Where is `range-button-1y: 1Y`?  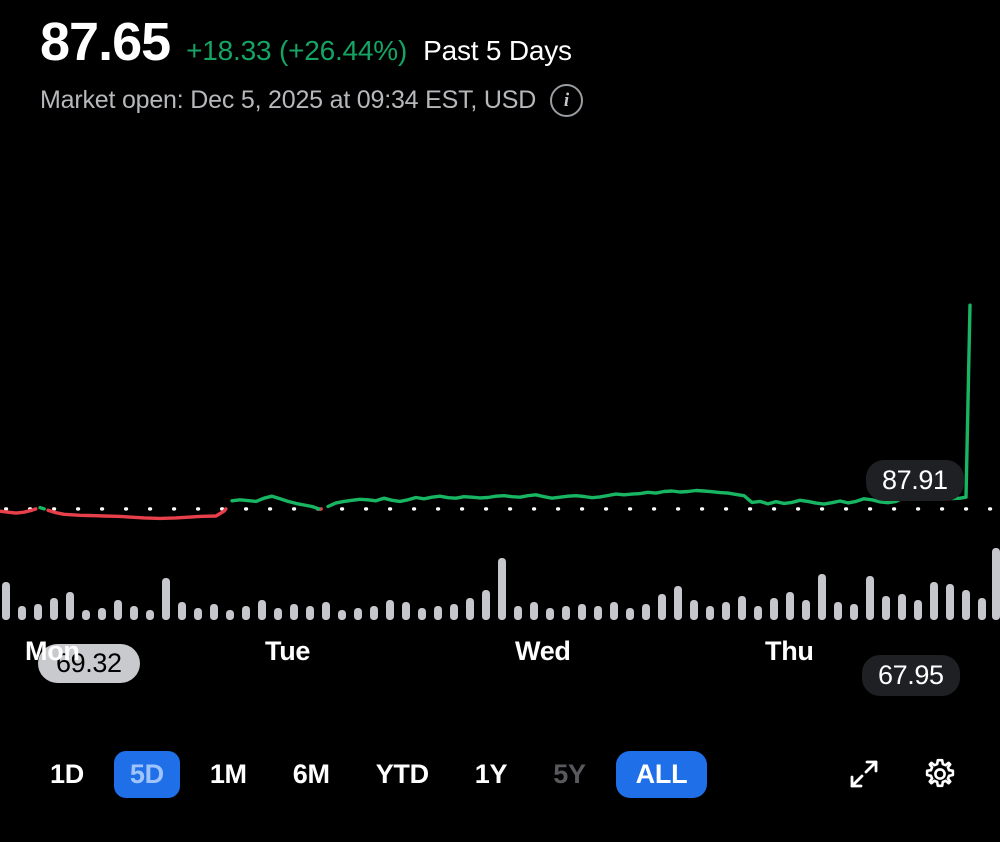
range-button-1y: 1Y is located at coordinates (491, 774).